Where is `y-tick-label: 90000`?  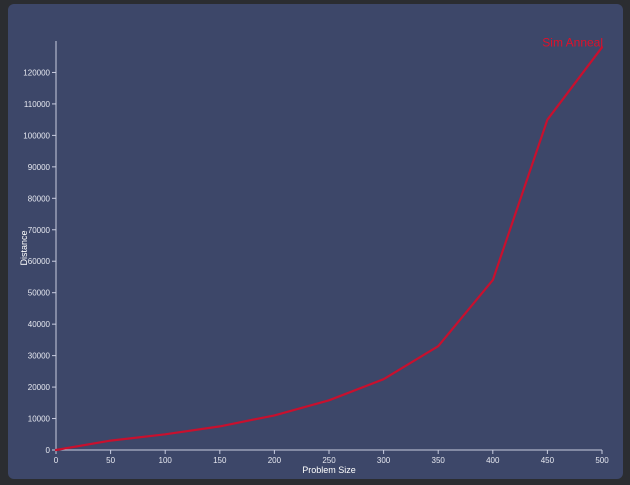
y-tick-label: 90000 is located at coordinates (39, 167).